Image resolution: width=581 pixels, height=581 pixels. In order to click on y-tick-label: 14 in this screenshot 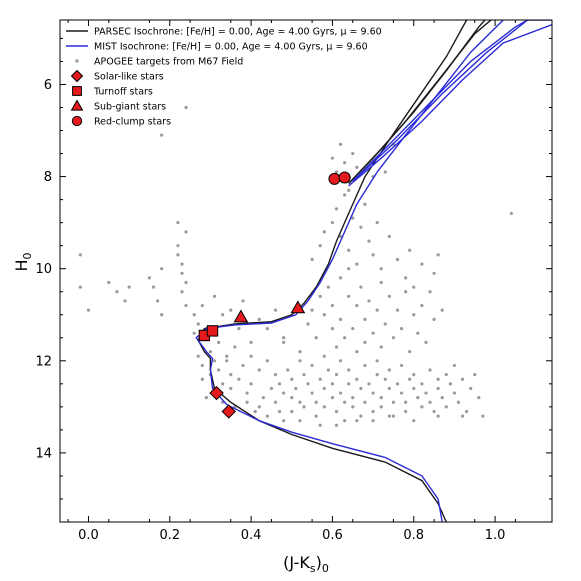, I will do `click(43, 453)`.